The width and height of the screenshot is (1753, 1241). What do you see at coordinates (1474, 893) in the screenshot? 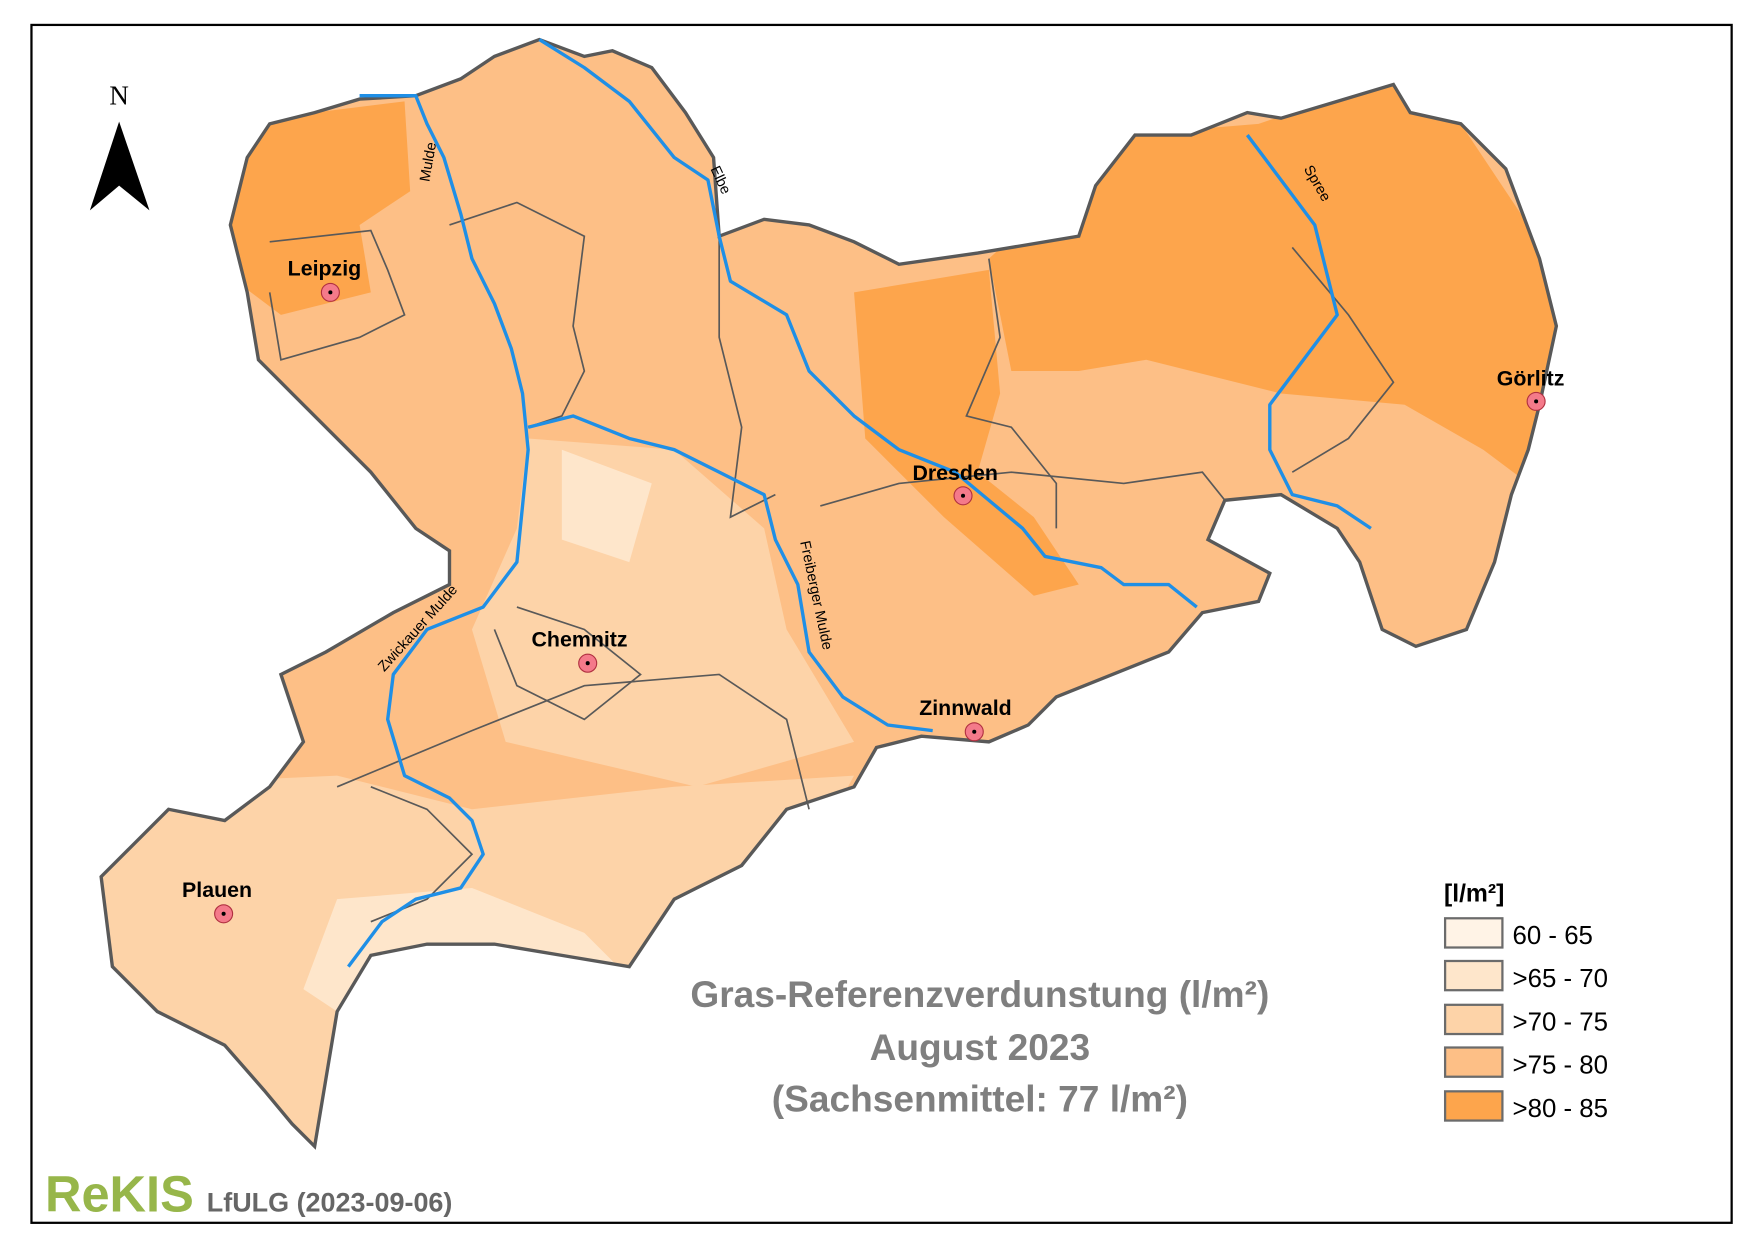
I see `legend-title: [l/m²]` at bounding box center [1474, 893].